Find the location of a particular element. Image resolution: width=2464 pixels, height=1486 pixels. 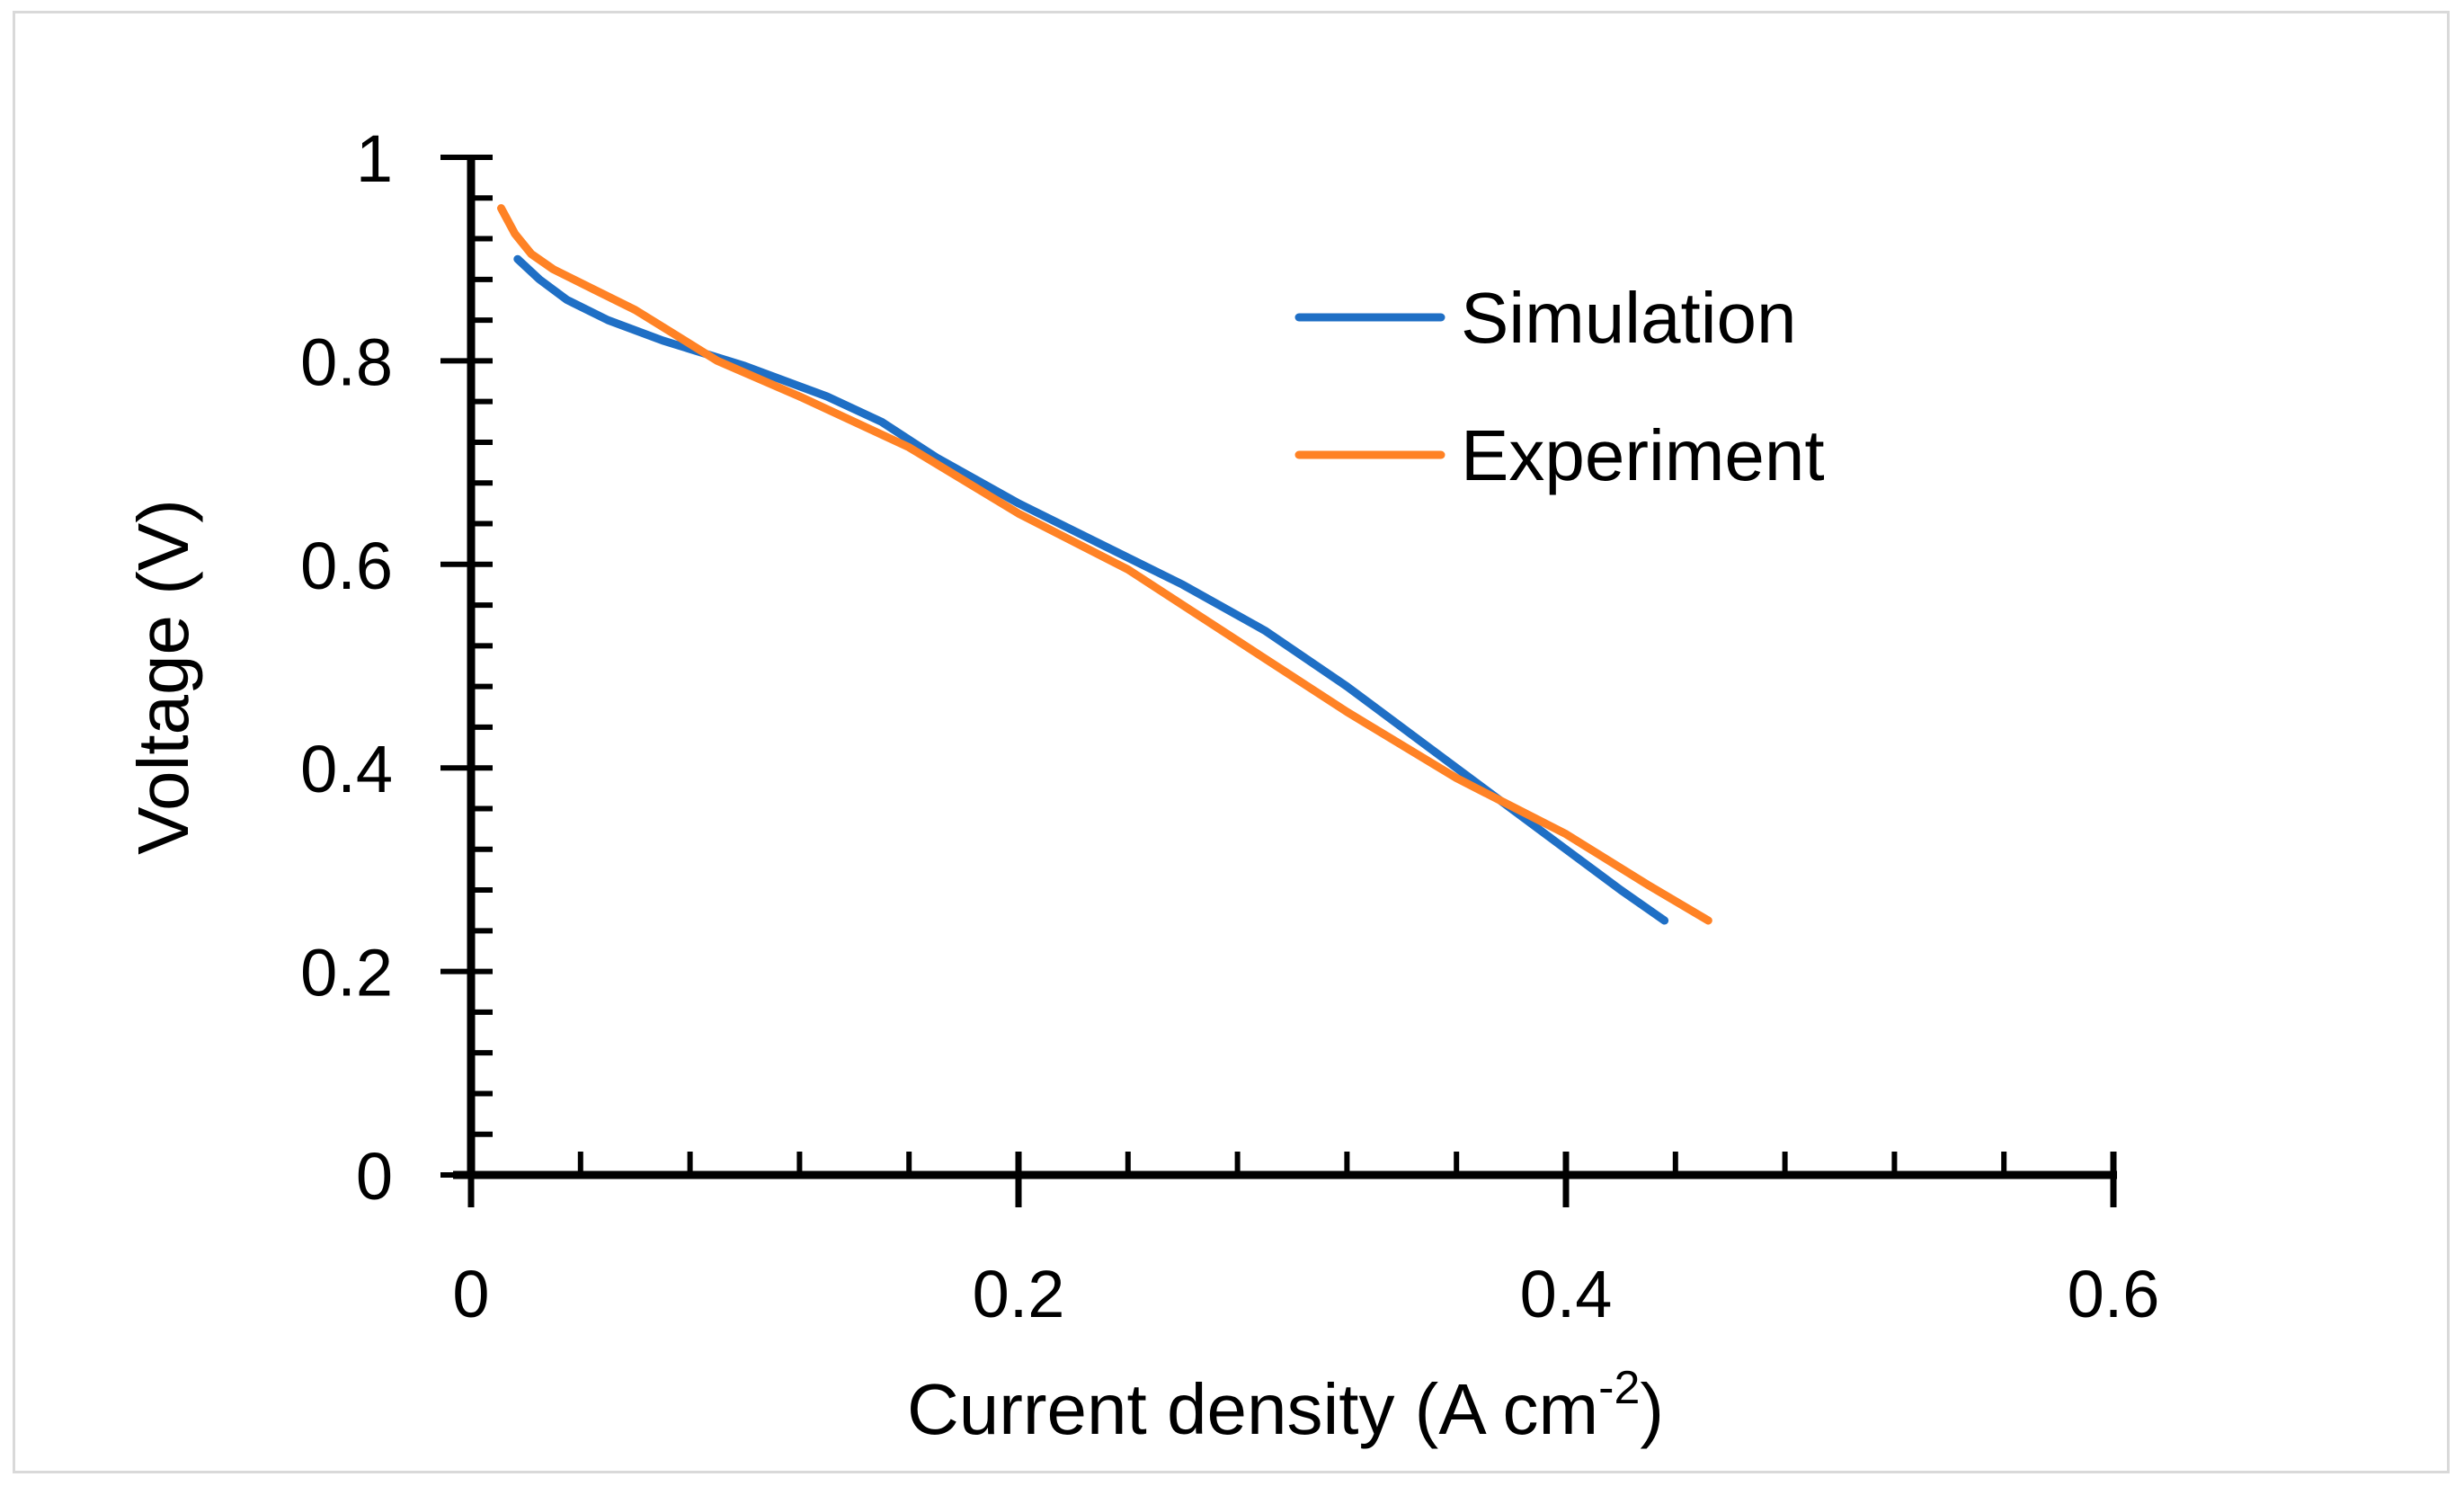

y-axis-title: Voltage (V) is located at coordinates (163, 677).